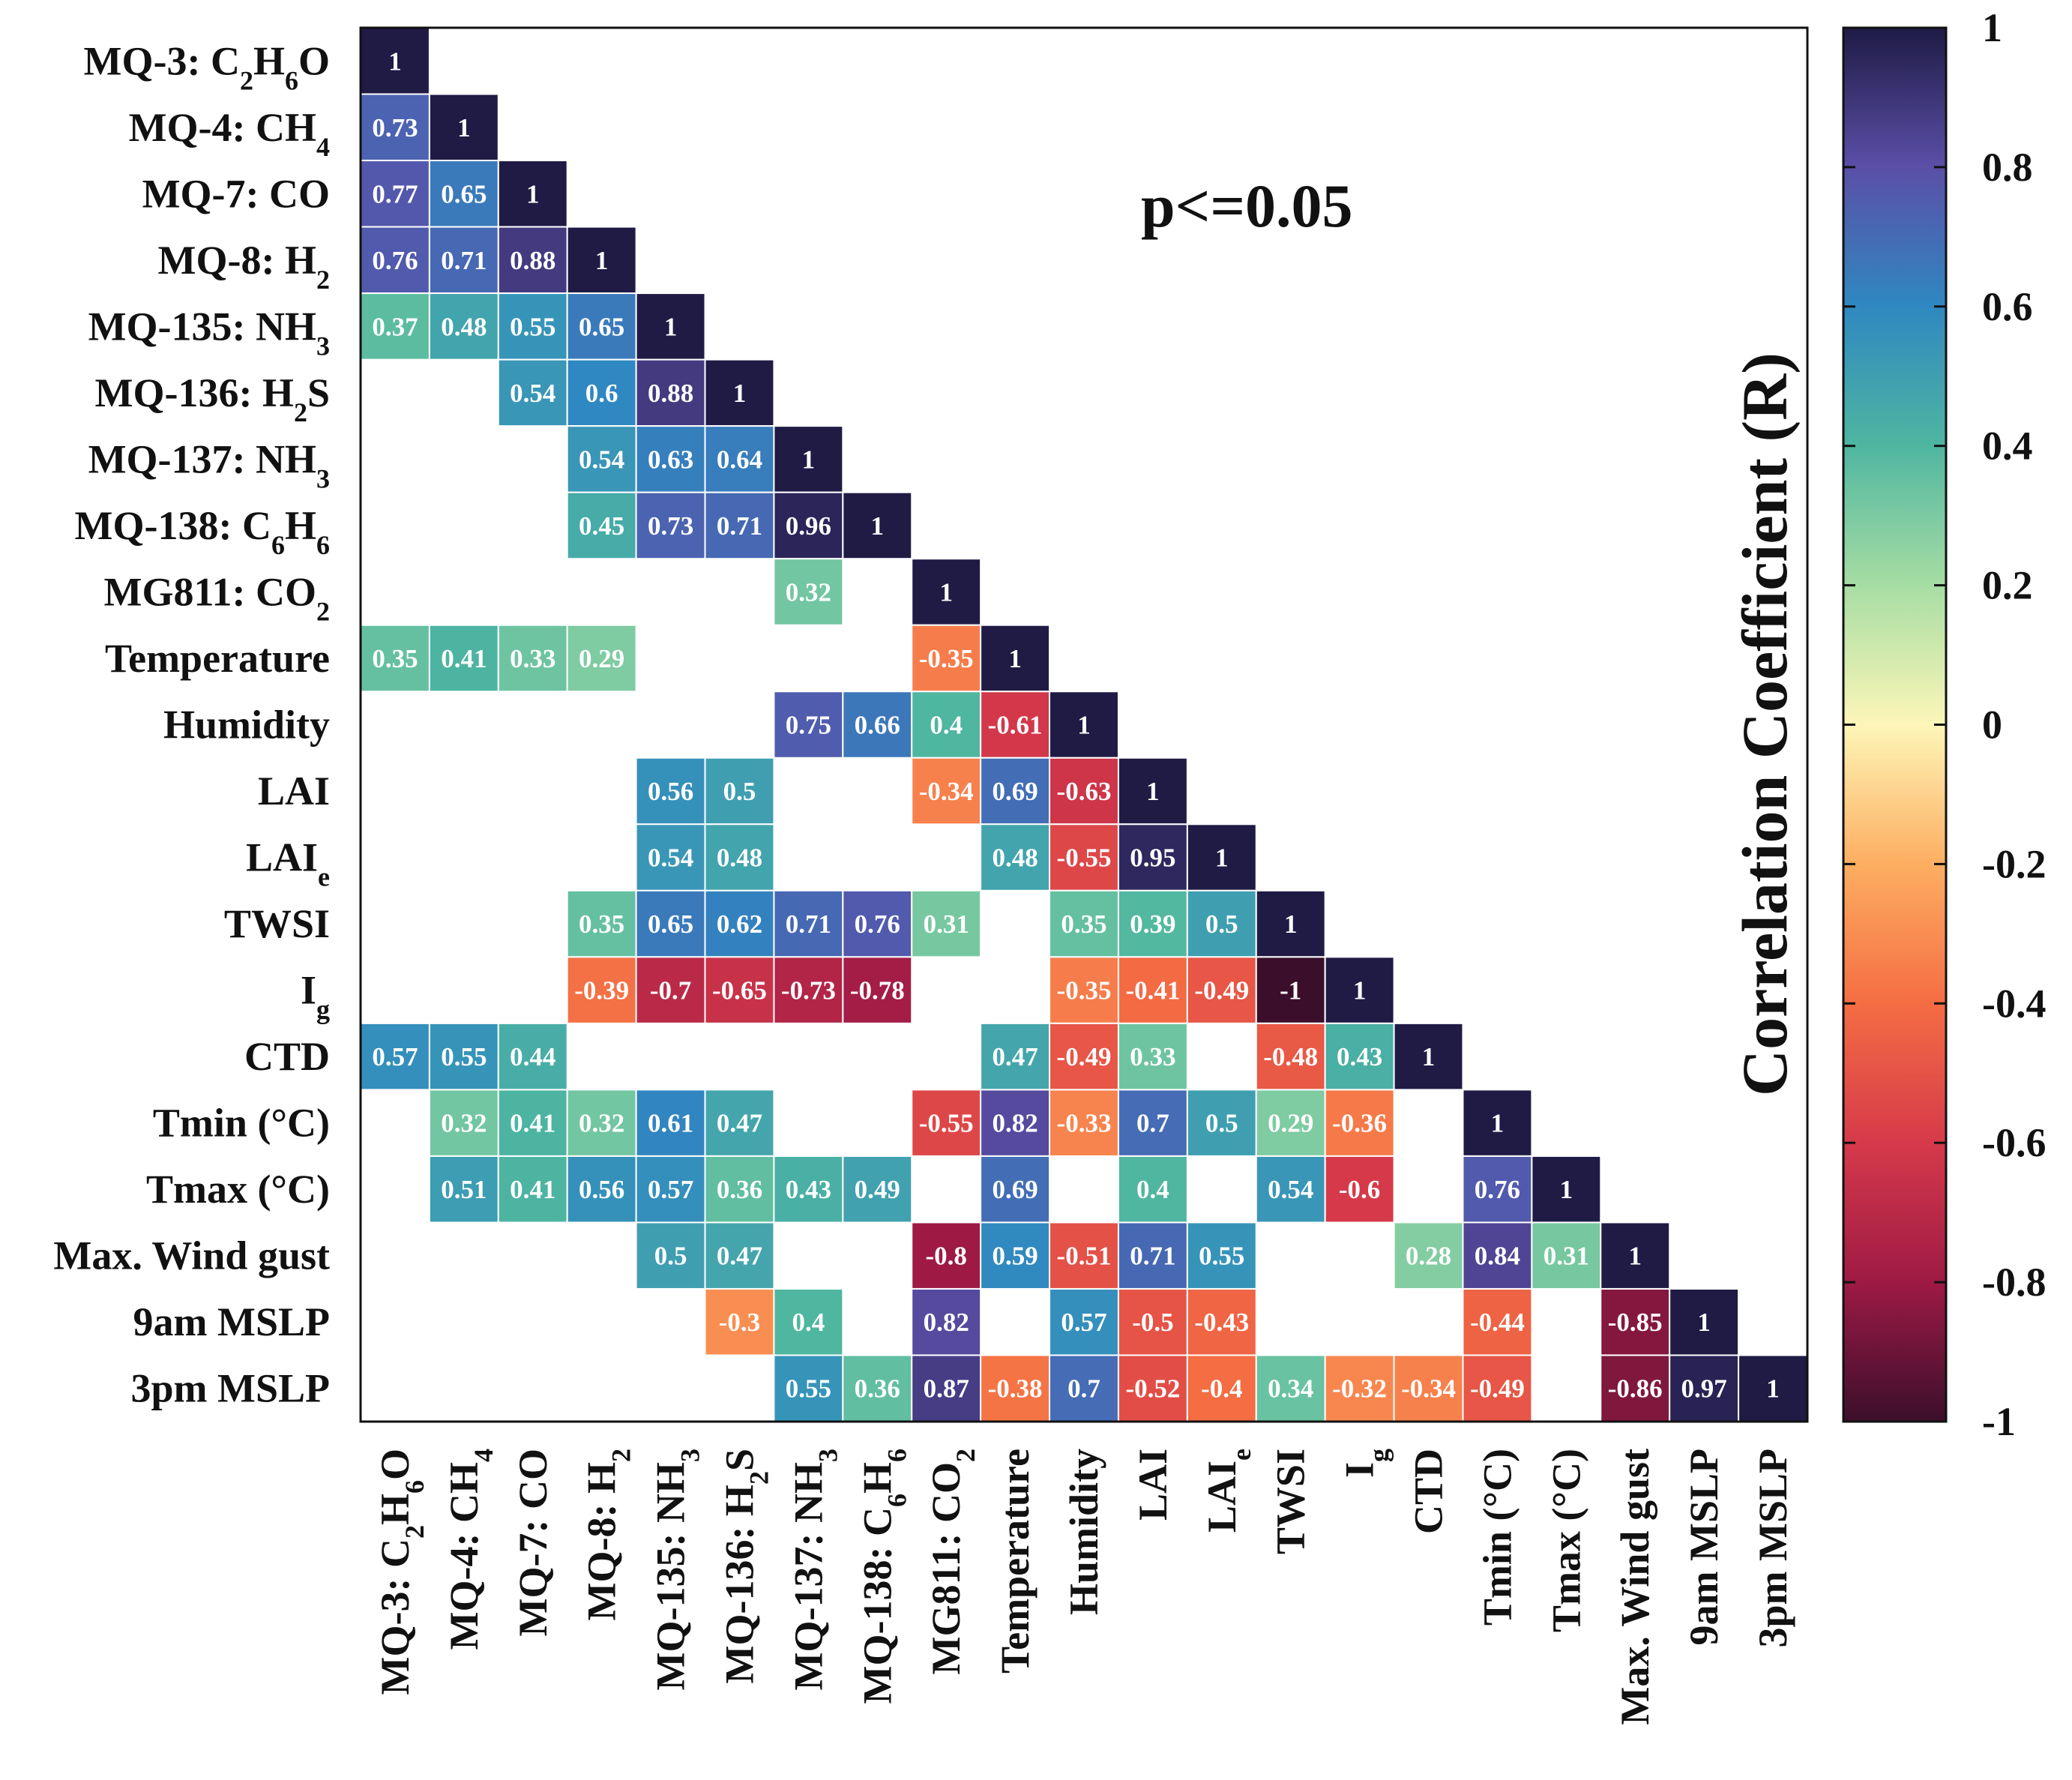 This screenshot has width=2072, height=1780. I want to click on heatmap-cell: 0.66, so click(878, 725).